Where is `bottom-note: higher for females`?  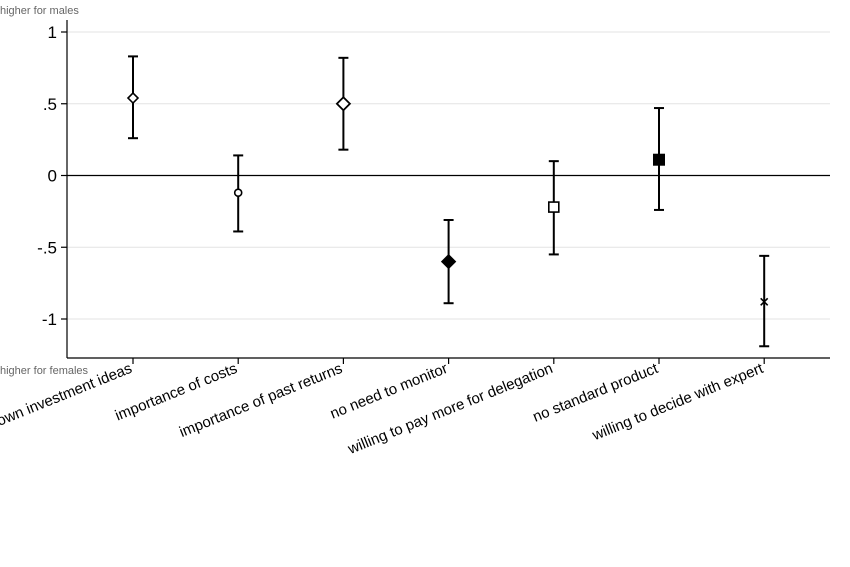 bottom-note: higher for females is located at coordinates (44, 371).